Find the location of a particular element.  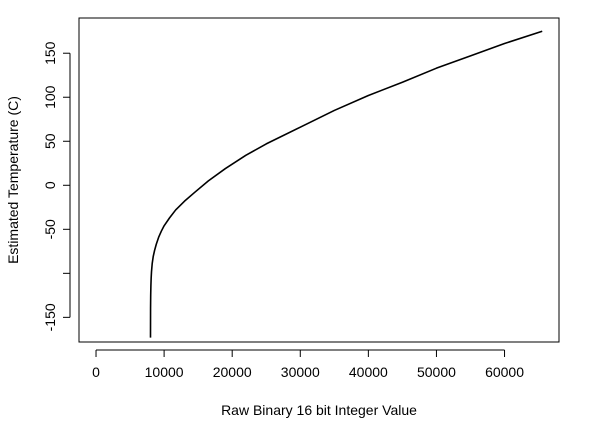

x-tick-label: 0 is located at coordinates (96, 372).